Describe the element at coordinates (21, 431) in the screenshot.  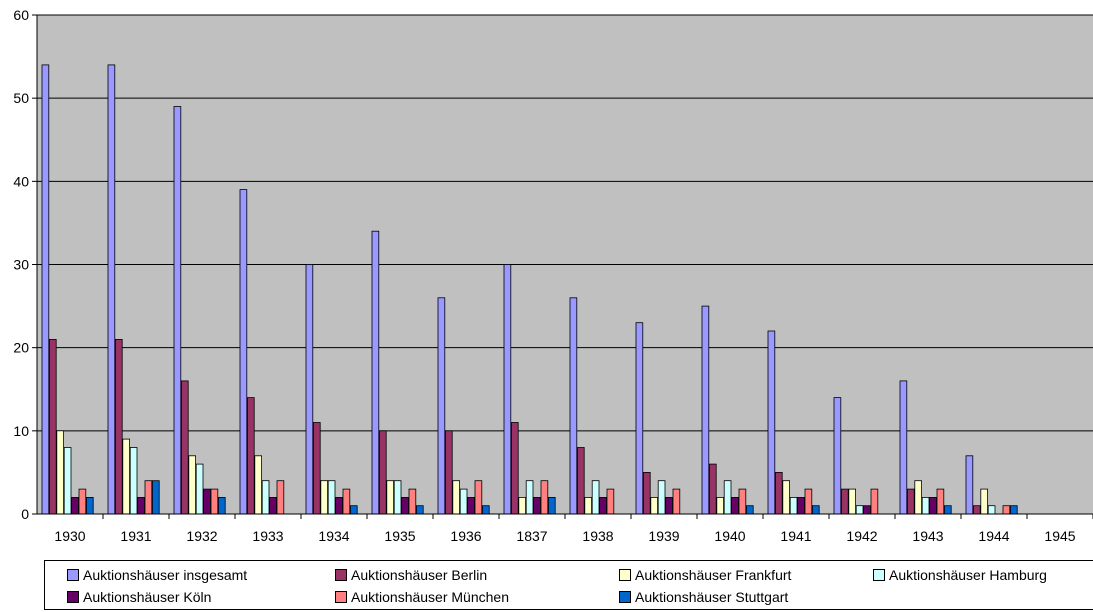
I see `y-tick-label: 10` at that location.